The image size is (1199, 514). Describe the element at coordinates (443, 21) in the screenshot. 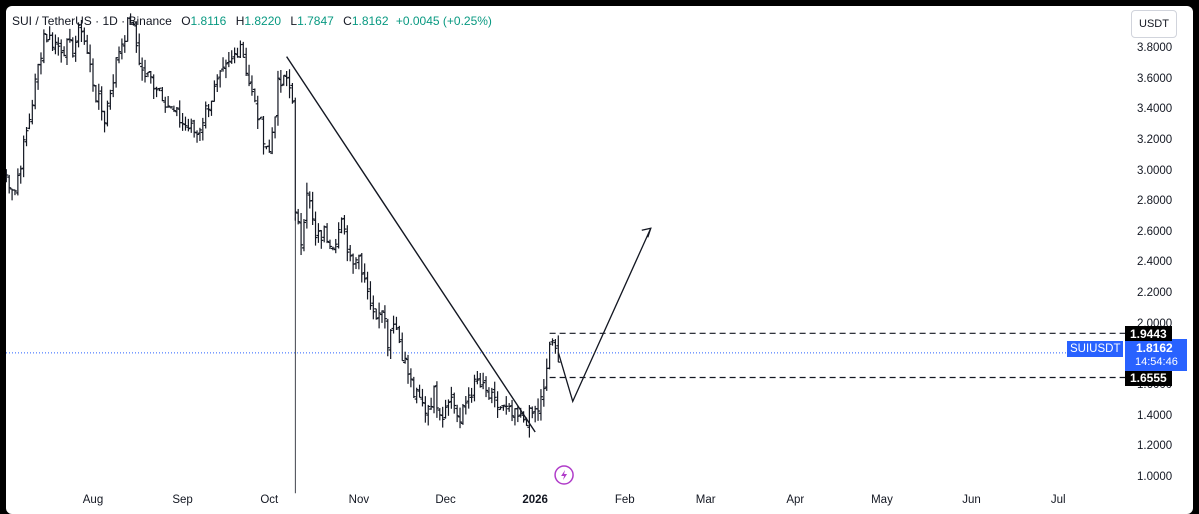

I see `legend-change: +0.0045 (+0.25%)` at that location.